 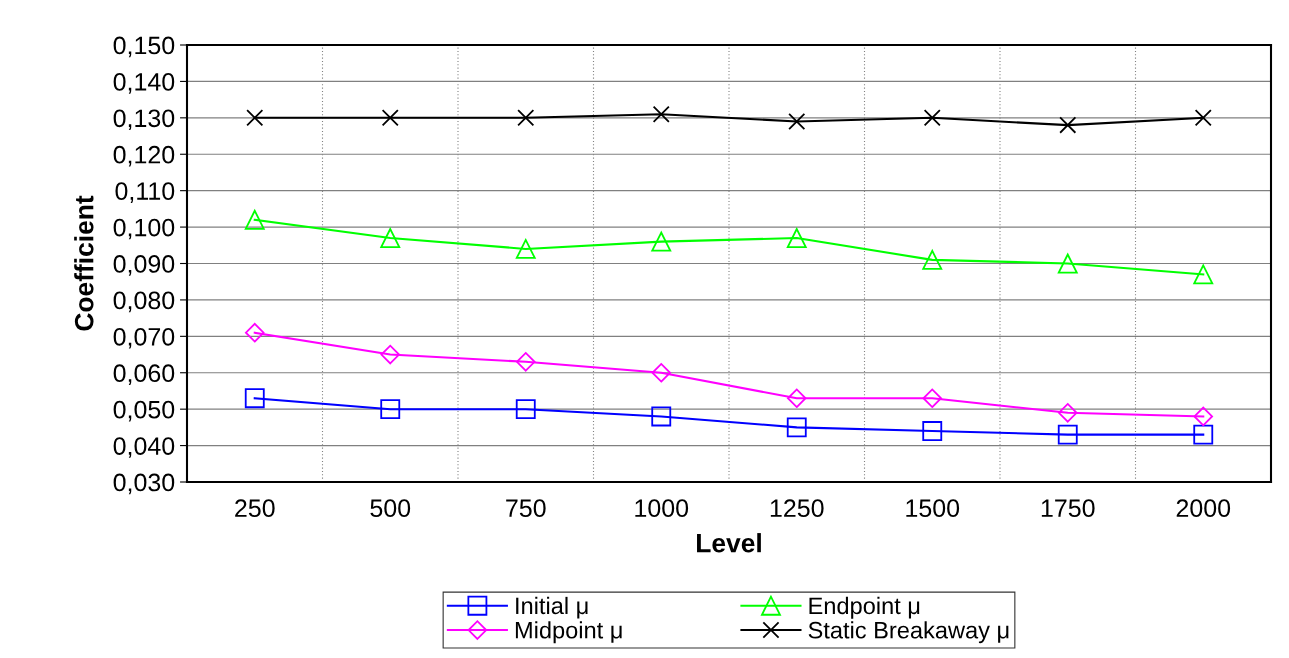 I want to click on x-tick-label: 2000, so click(x=1203, y=508).